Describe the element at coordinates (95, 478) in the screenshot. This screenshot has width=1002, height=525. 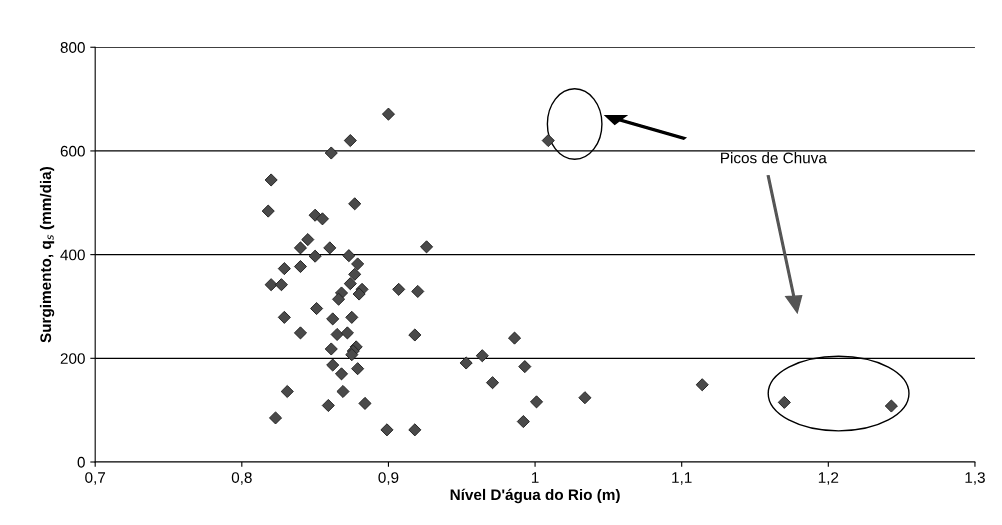
I see `x-tick-label: 0,7` at that location.